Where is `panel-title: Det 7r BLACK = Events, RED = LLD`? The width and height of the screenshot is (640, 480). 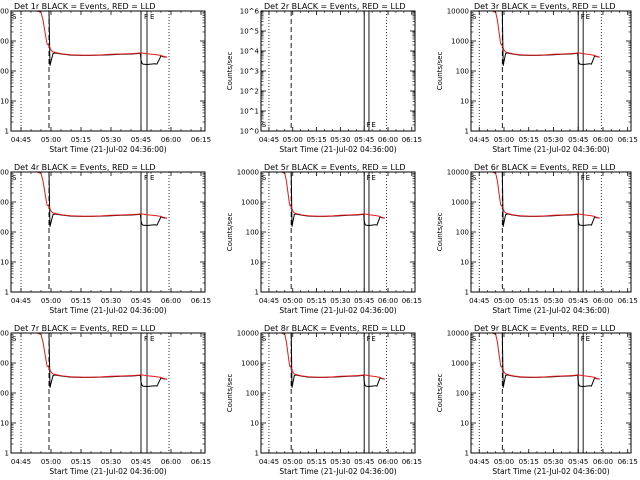
panel-title: Det 7r BLACK = Events, RED = LLD is located at coordinates (85, 328).